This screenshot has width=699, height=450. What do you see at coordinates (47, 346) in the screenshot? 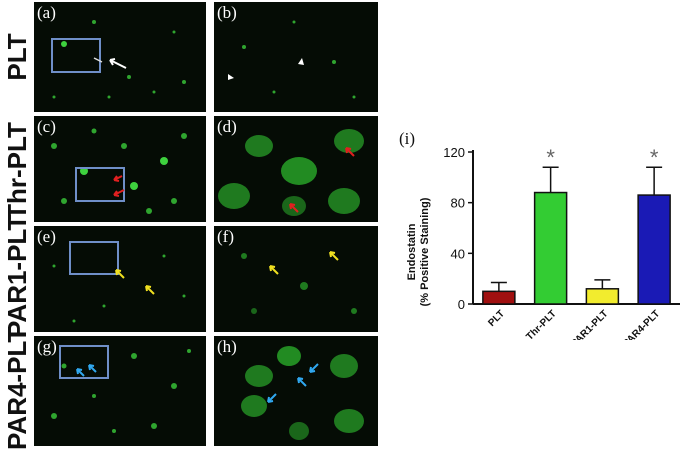
I see `panel-tag-g: (g)` at bounding box center [47, 346].